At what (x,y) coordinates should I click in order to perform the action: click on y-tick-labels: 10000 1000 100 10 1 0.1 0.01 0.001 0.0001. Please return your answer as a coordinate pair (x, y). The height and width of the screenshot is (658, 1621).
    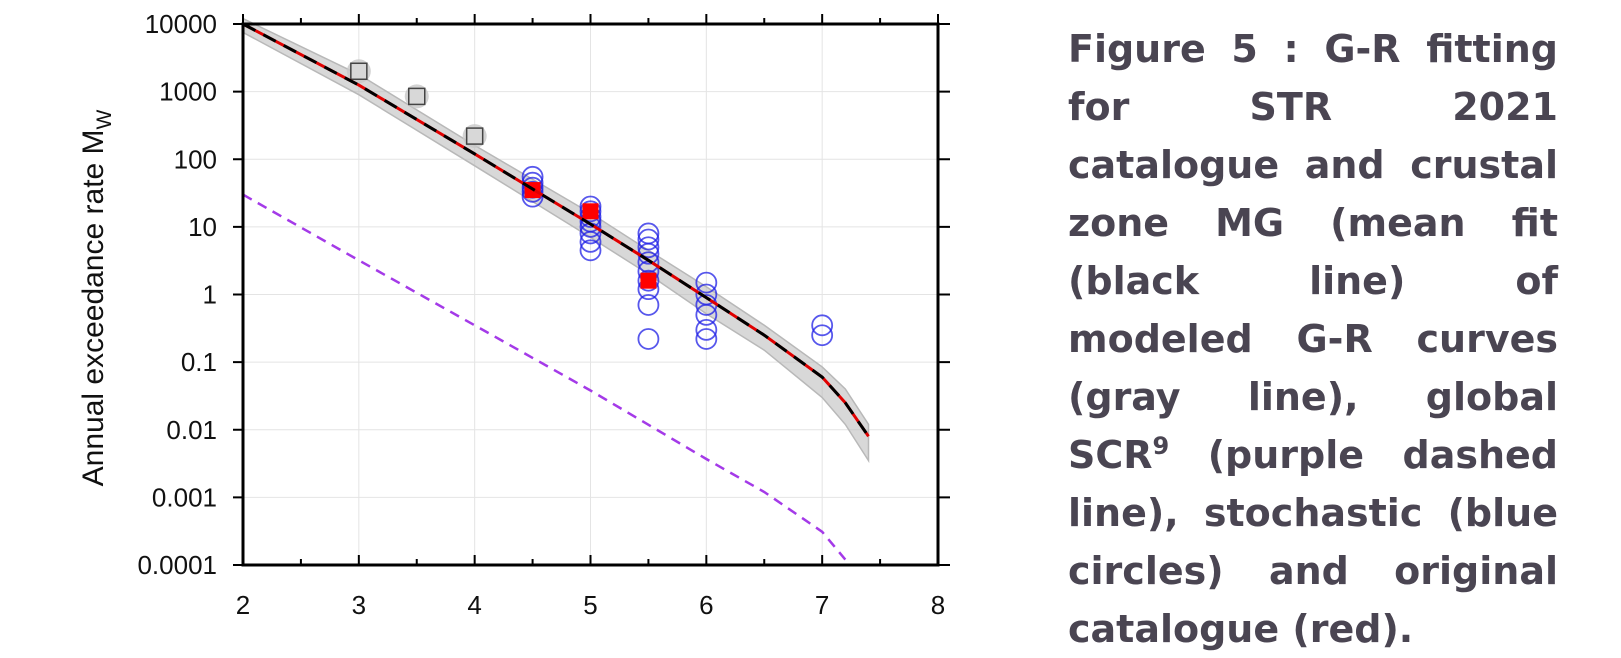
    Looking at the image, I should click on (177, 294).